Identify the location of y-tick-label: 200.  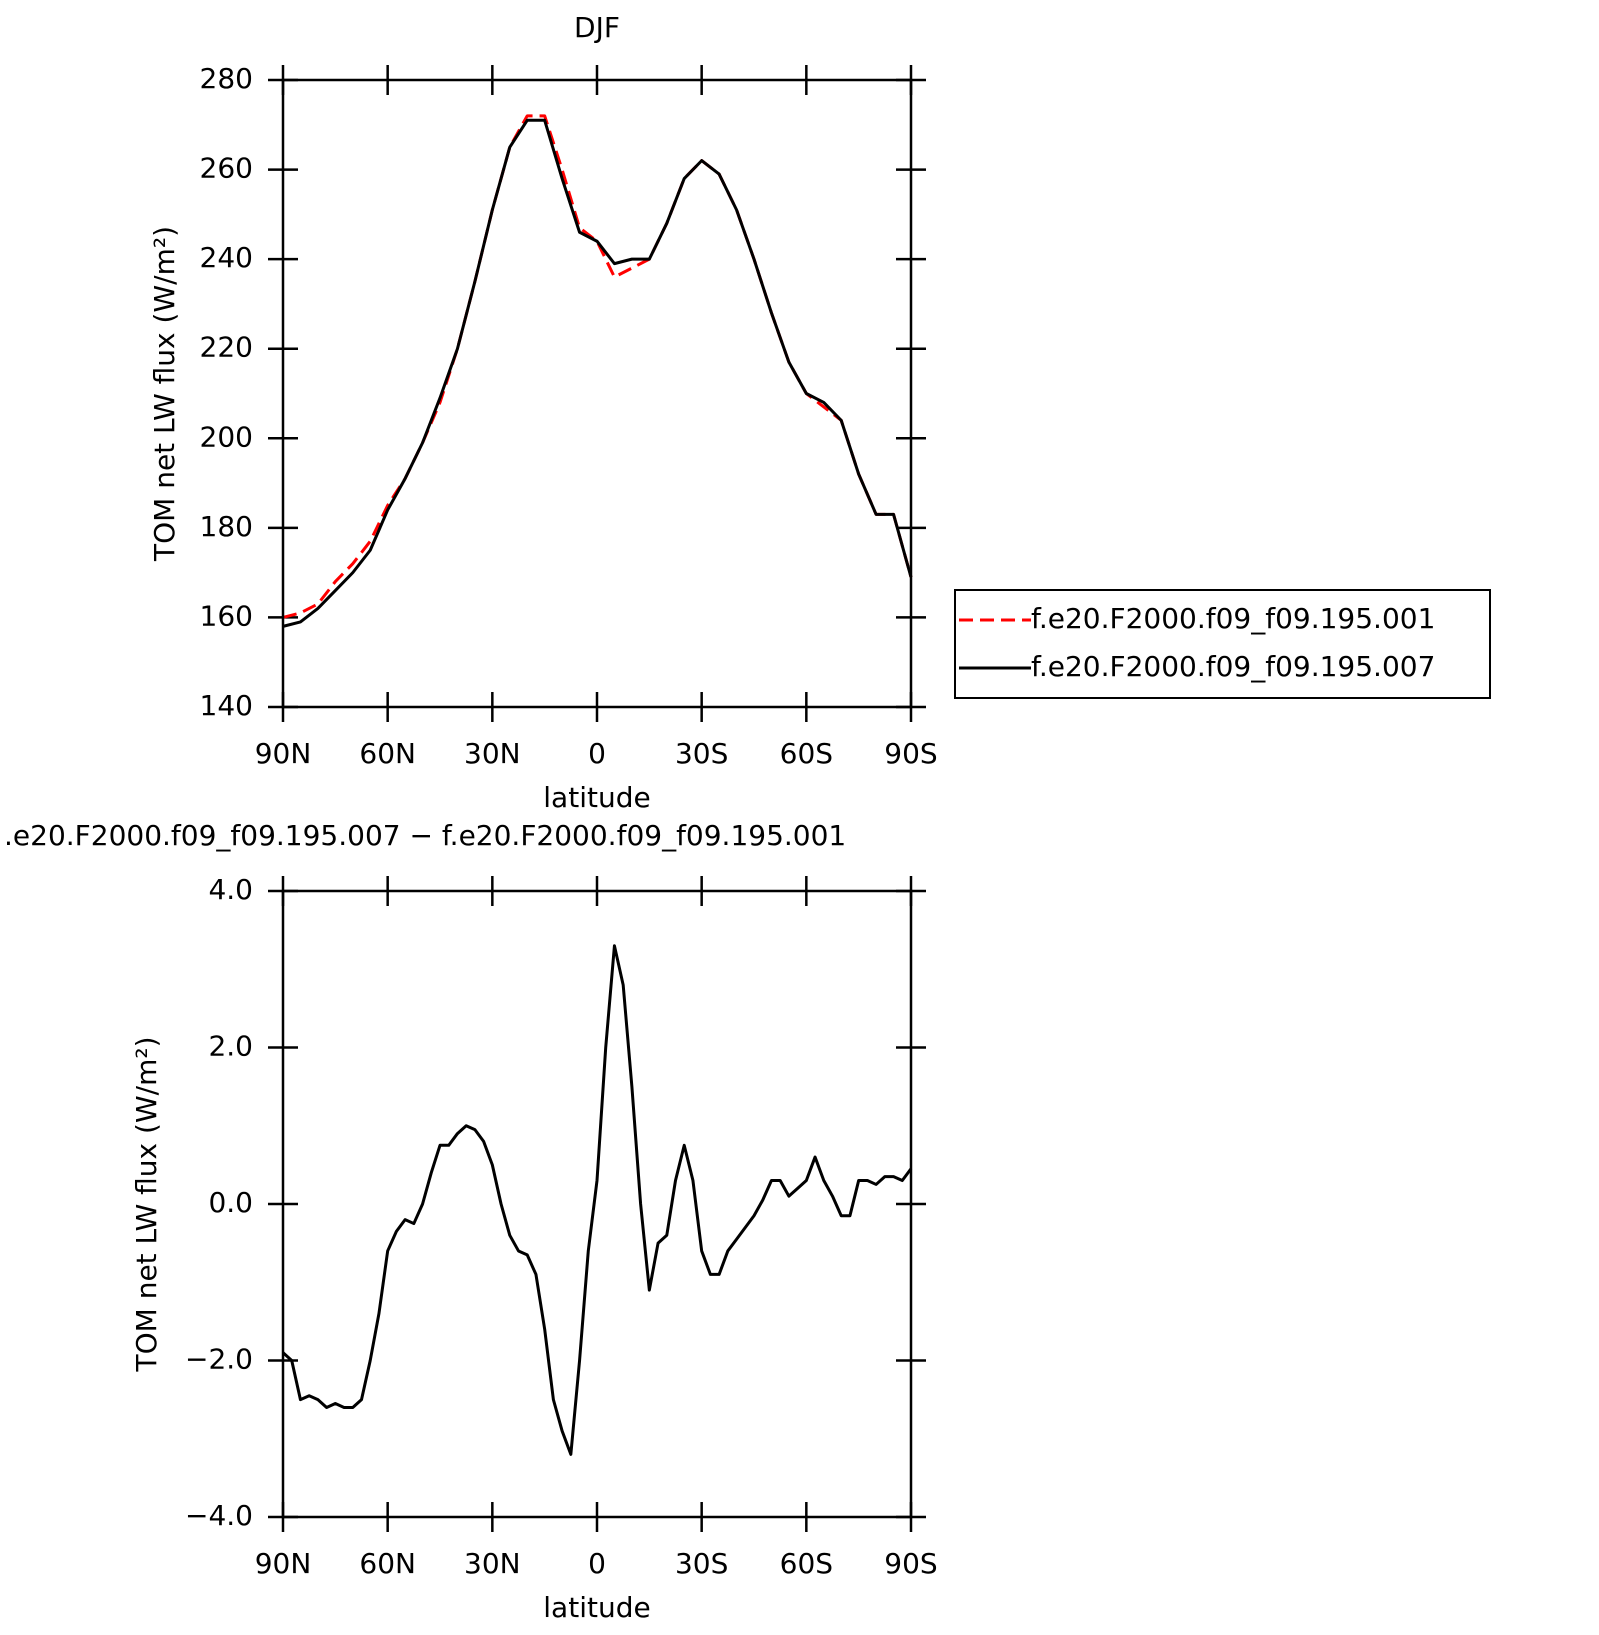
(226, 436).